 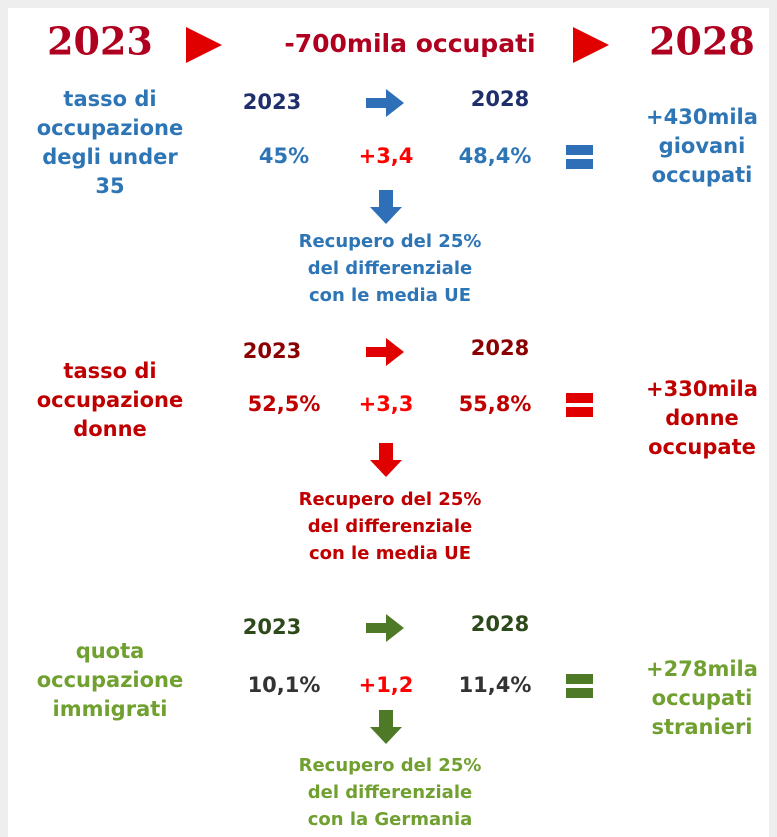 I want to click on headline: -700mila occupati, so click(x=409, y=43).